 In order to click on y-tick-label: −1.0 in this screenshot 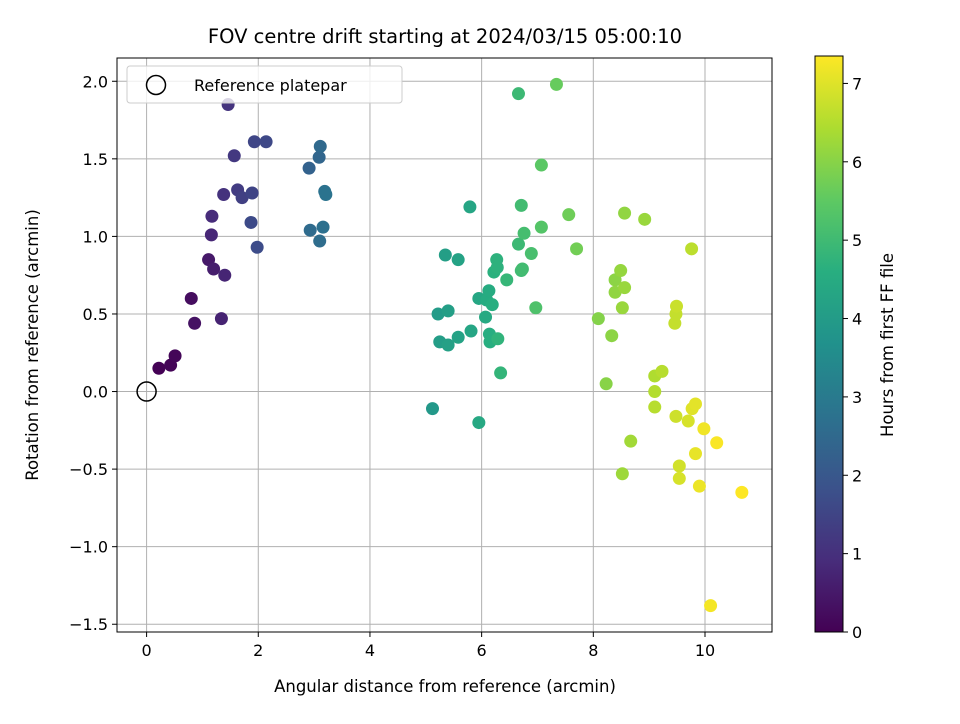, I will do `click(88, 547)`.